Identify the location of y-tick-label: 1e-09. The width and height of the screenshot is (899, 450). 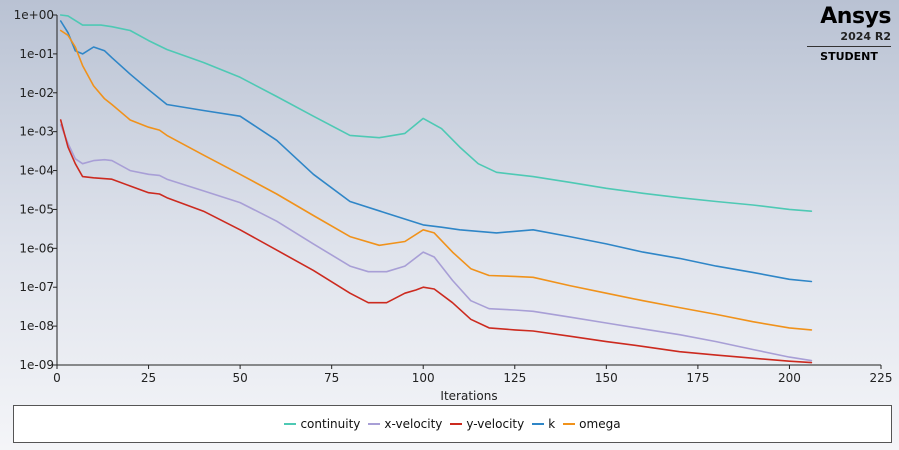
(36, 365).